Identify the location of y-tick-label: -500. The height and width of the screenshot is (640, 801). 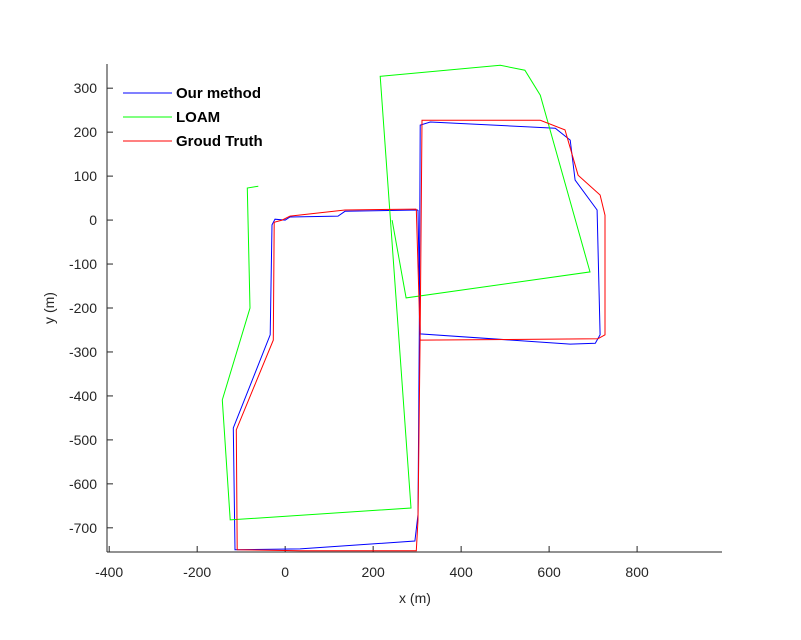
(83, 440).